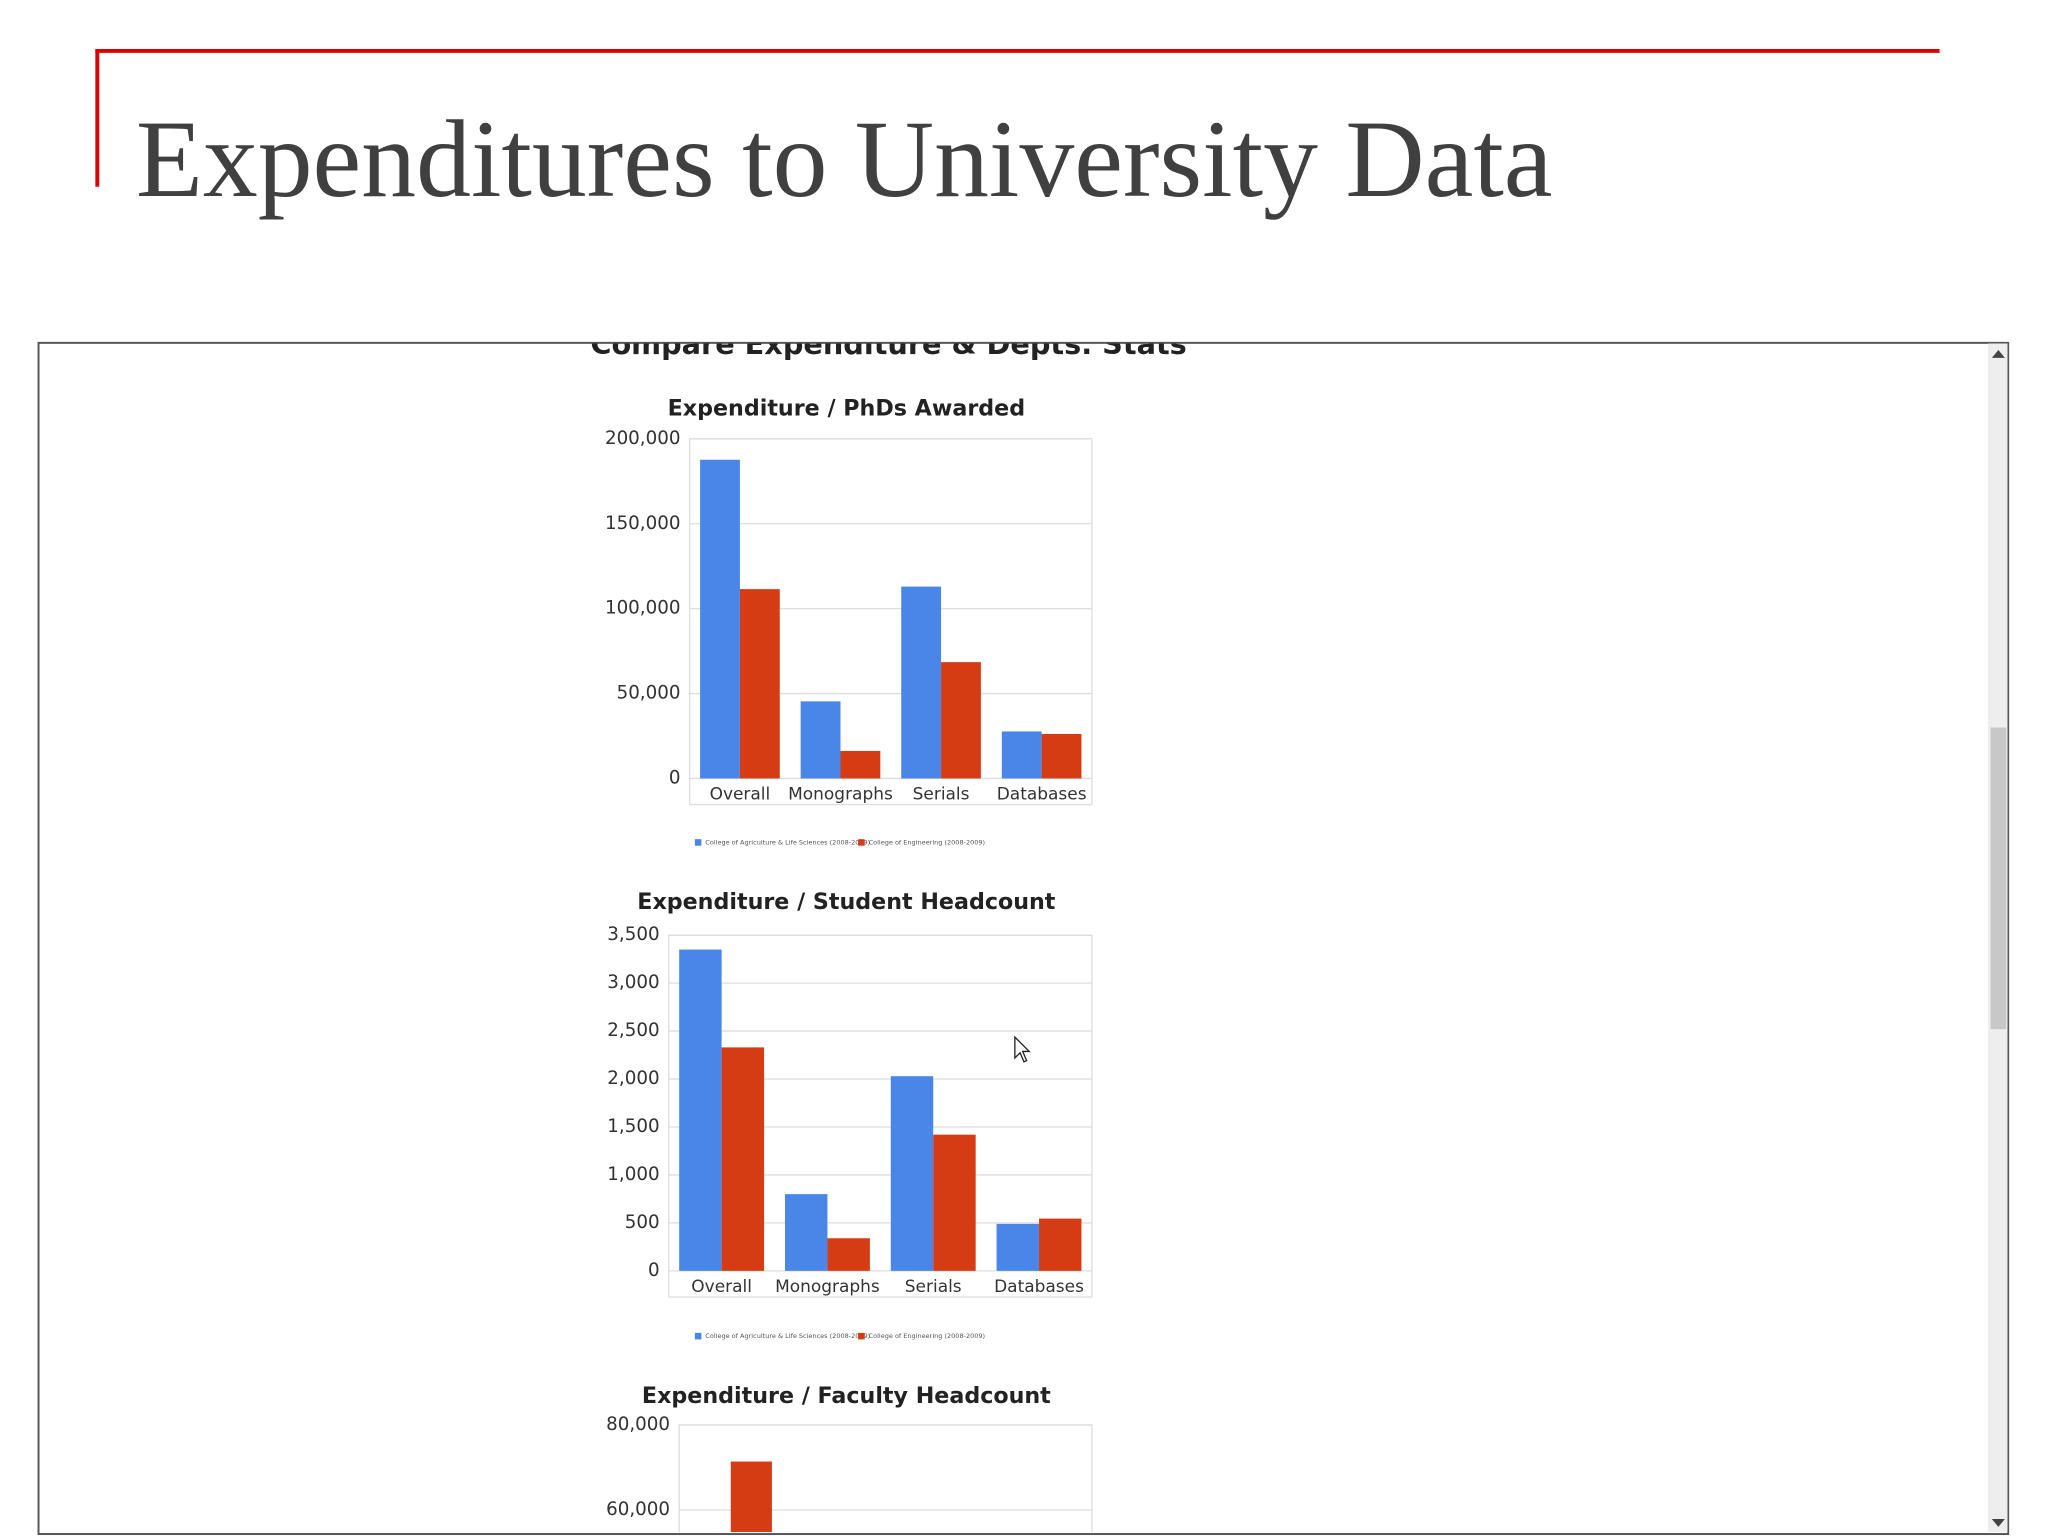 The height and width of the screenshot is (1536, 2048). Describe the element at coordinates (846, 902) in the screenshot. I see `chart-title: Expenditure / Student Headcount` at that location.